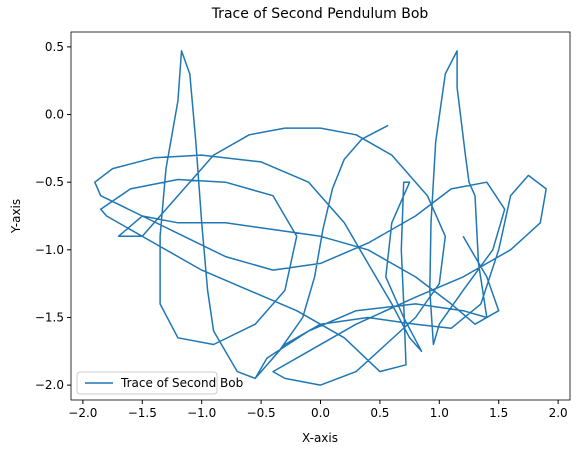 The height and width of the screenshot is (455, 578). I want to click on y-tick-label: −0.5, so click(49, 182).